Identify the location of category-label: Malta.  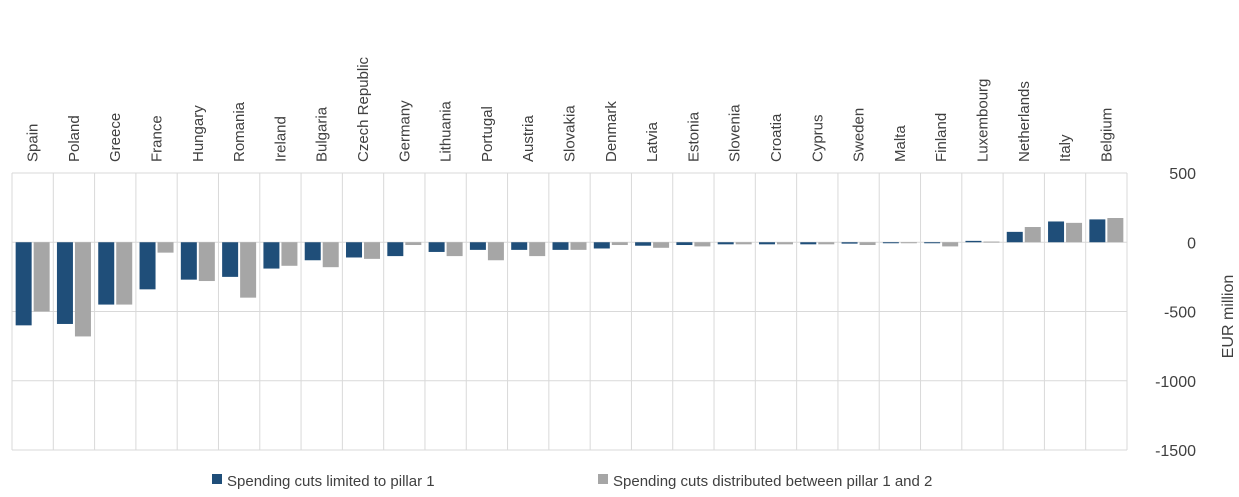
(900, 143).